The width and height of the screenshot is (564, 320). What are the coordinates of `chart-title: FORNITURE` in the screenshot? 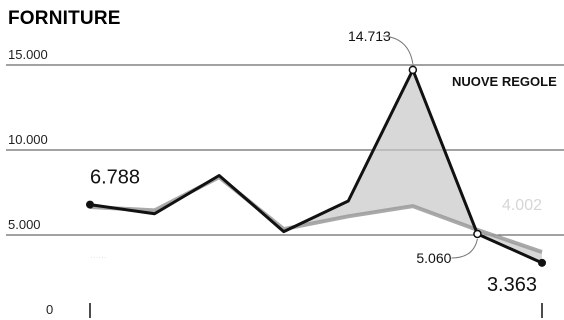 It's located at (64, 18).